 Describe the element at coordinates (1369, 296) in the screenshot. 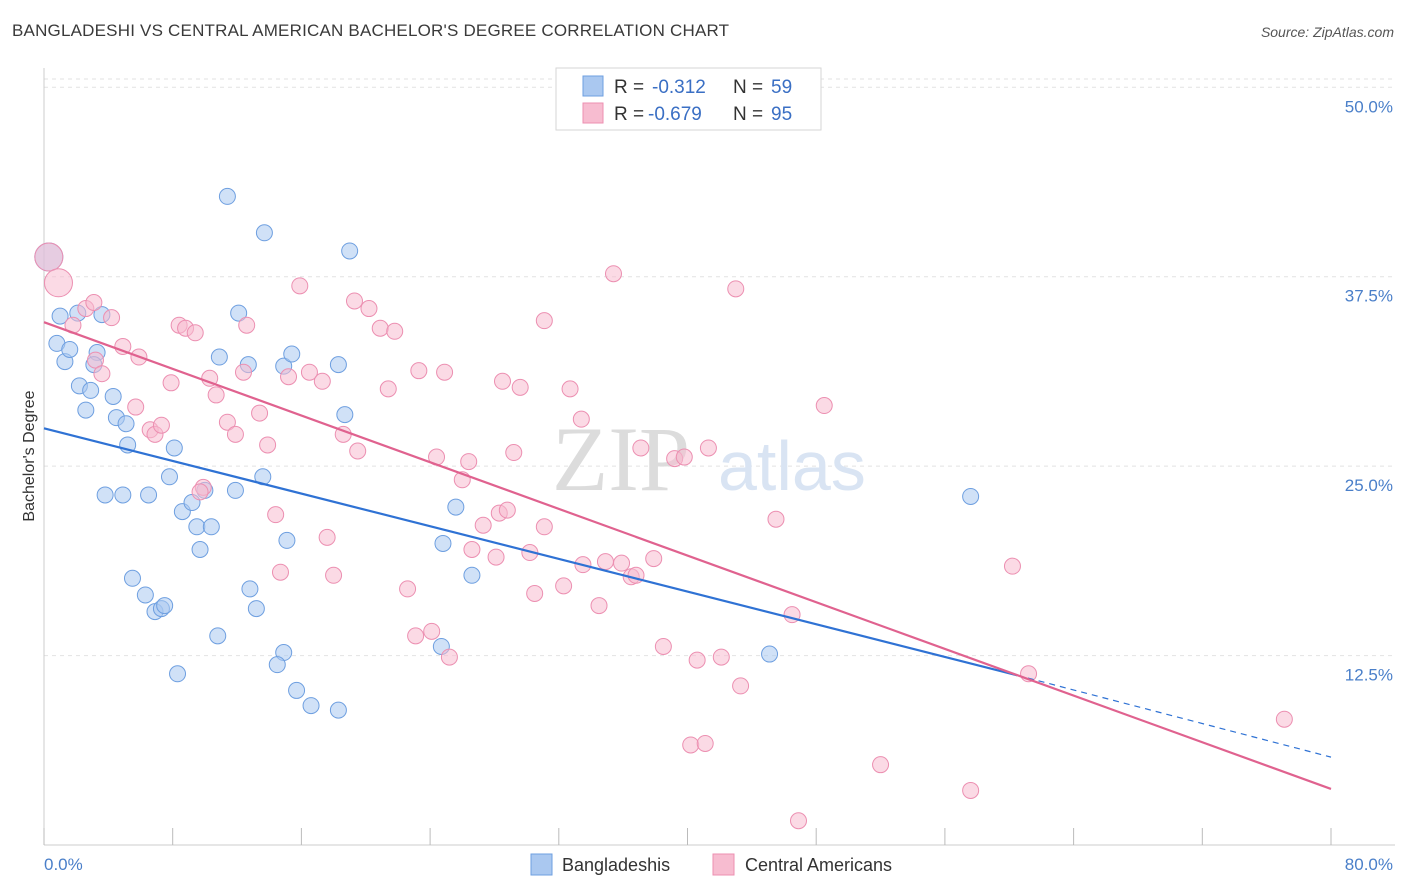

I see `y-tick-label: 37.5%` at that location.